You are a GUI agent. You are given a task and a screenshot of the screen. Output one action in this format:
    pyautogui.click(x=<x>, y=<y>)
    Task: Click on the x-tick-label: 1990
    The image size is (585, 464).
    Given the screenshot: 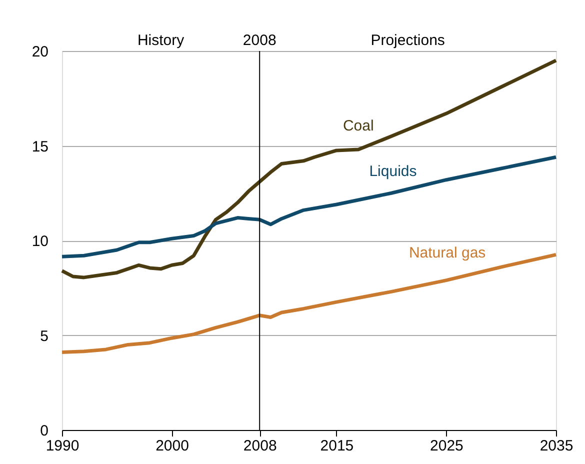 What is the action you would take?
    pyautogui.click(x=63, y=446)
    